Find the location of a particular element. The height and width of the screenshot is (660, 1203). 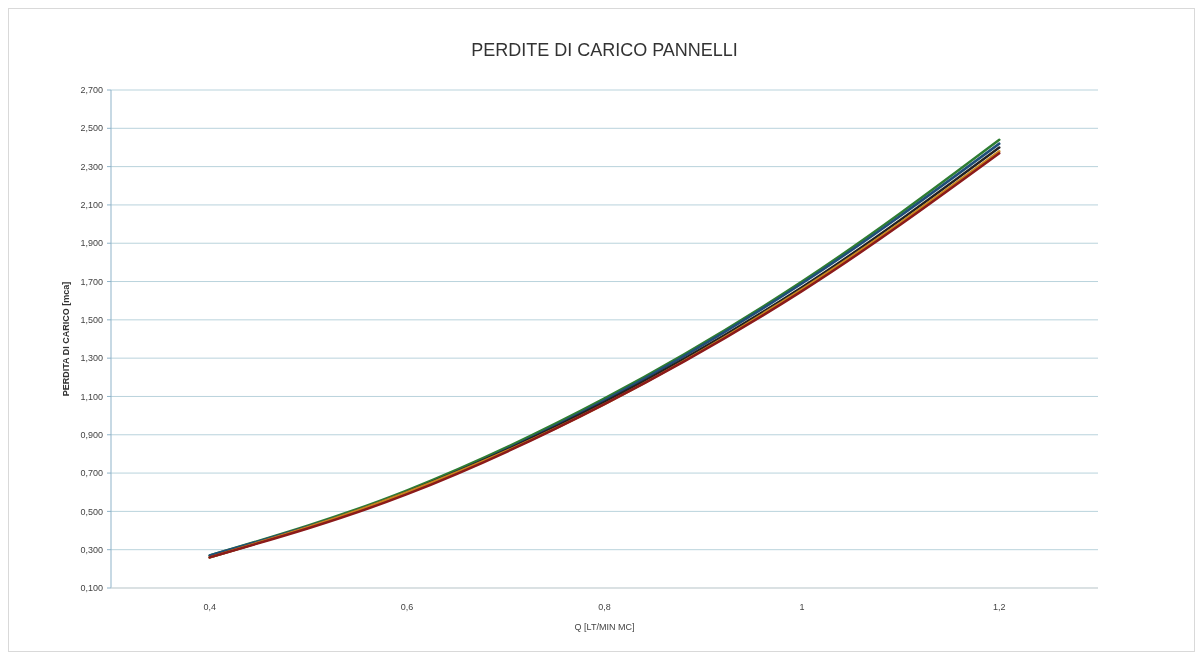

x-axis-title: Q [LT/MIN MC] is located at coordinates (604, 627).